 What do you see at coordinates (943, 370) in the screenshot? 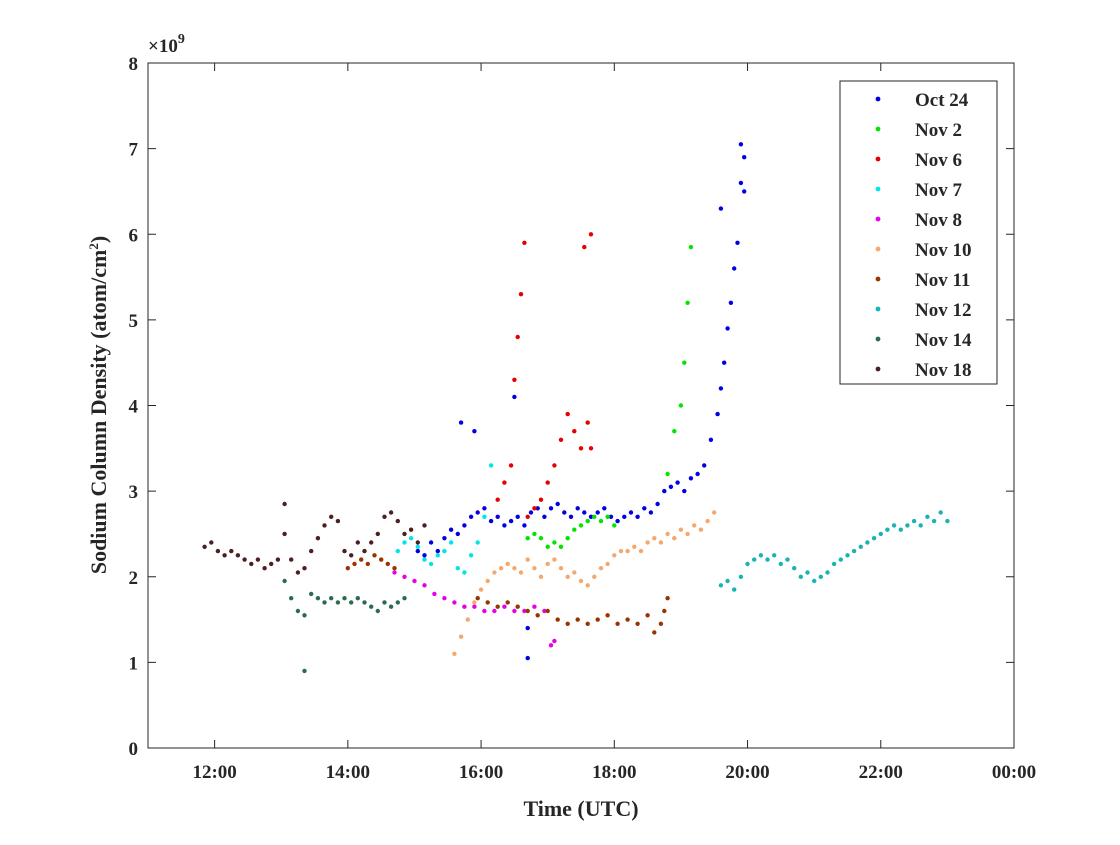
I see `legend-label: Nov 18` at bounding box center [943, 370].